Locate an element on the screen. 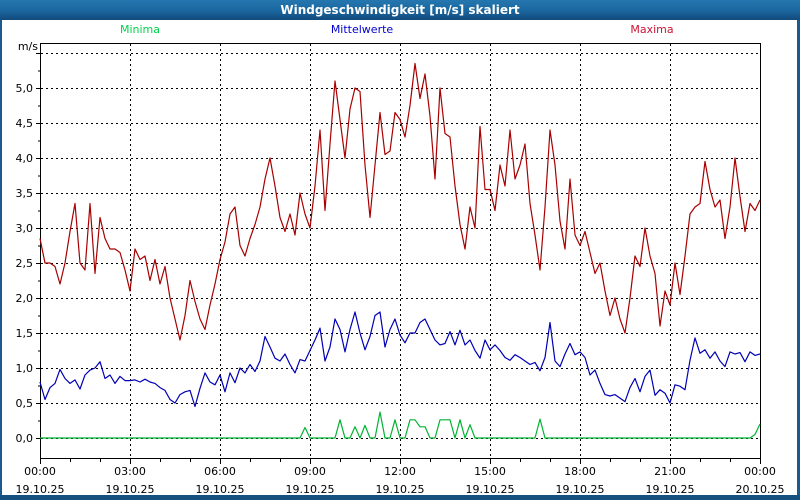  y-tick-label: 1,0 is located at coordinates (25, 368).